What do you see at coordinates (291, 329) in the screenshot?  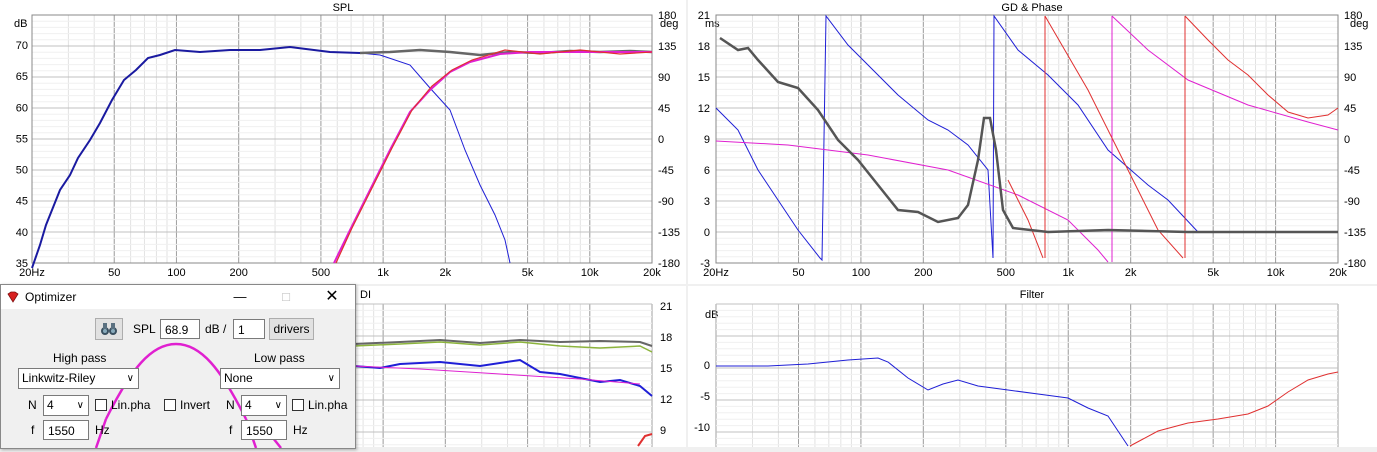 I see `drivers-button: drivers` at bounding box center [291, 329].